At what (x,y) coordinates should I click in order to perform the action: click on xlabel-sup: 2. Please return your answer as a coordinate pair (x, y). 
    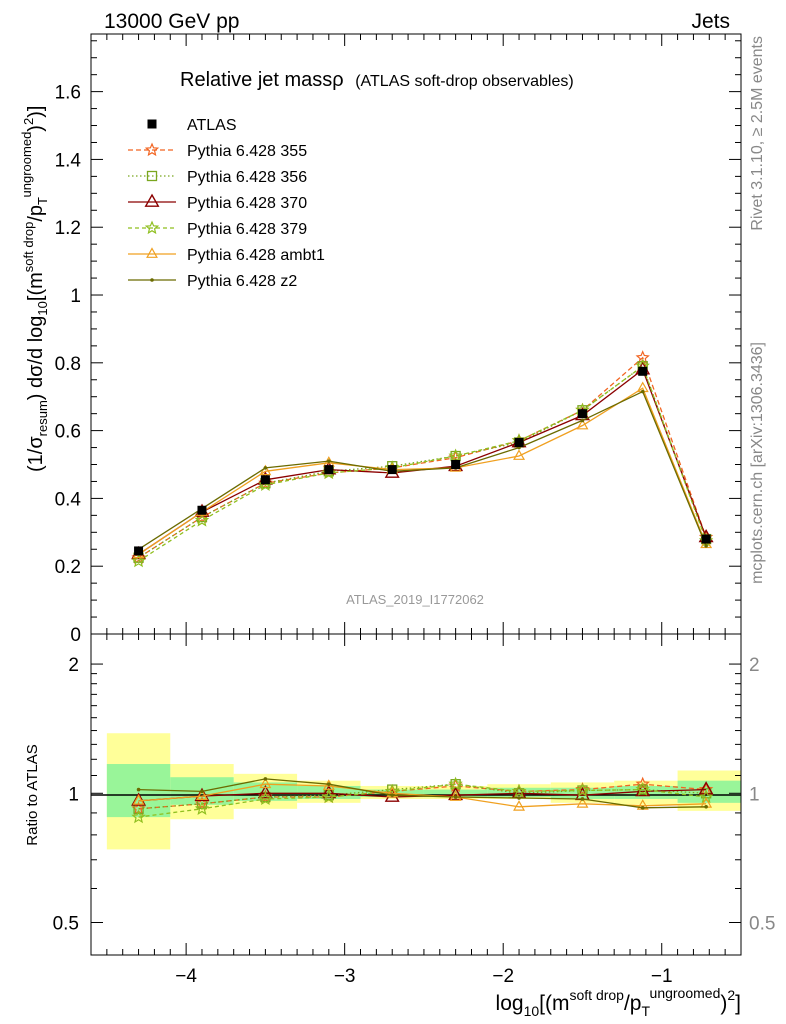
    Looking at the image, I should click on (731, 995).